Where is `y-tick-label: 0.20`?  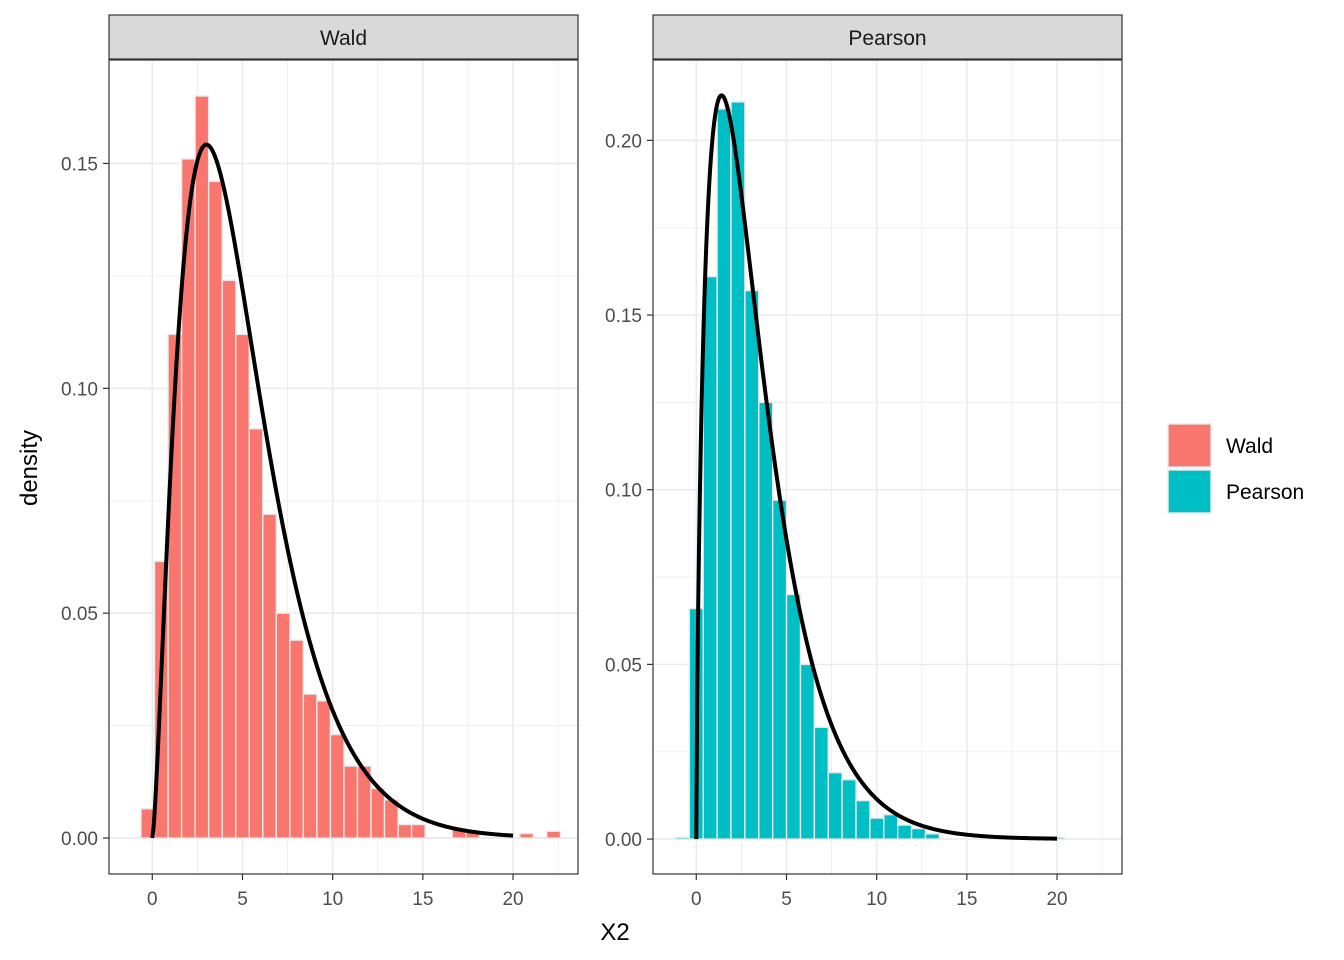
y-tick-label: 0.20 is located at coordinates (623, 141).